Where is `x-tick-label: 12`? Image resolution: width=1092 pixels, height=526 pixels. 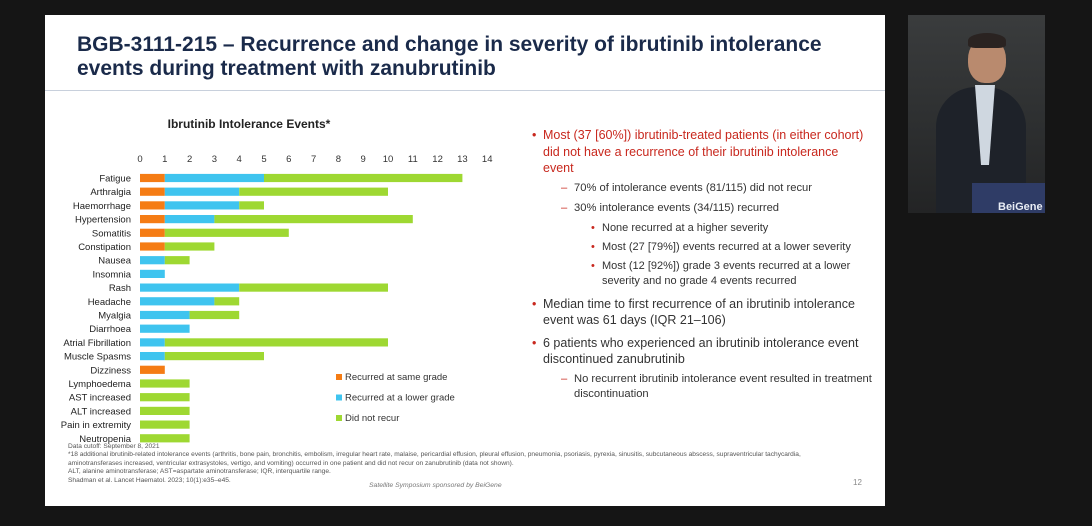 x-tick-label: 12 is located at coordinates (437, 159).